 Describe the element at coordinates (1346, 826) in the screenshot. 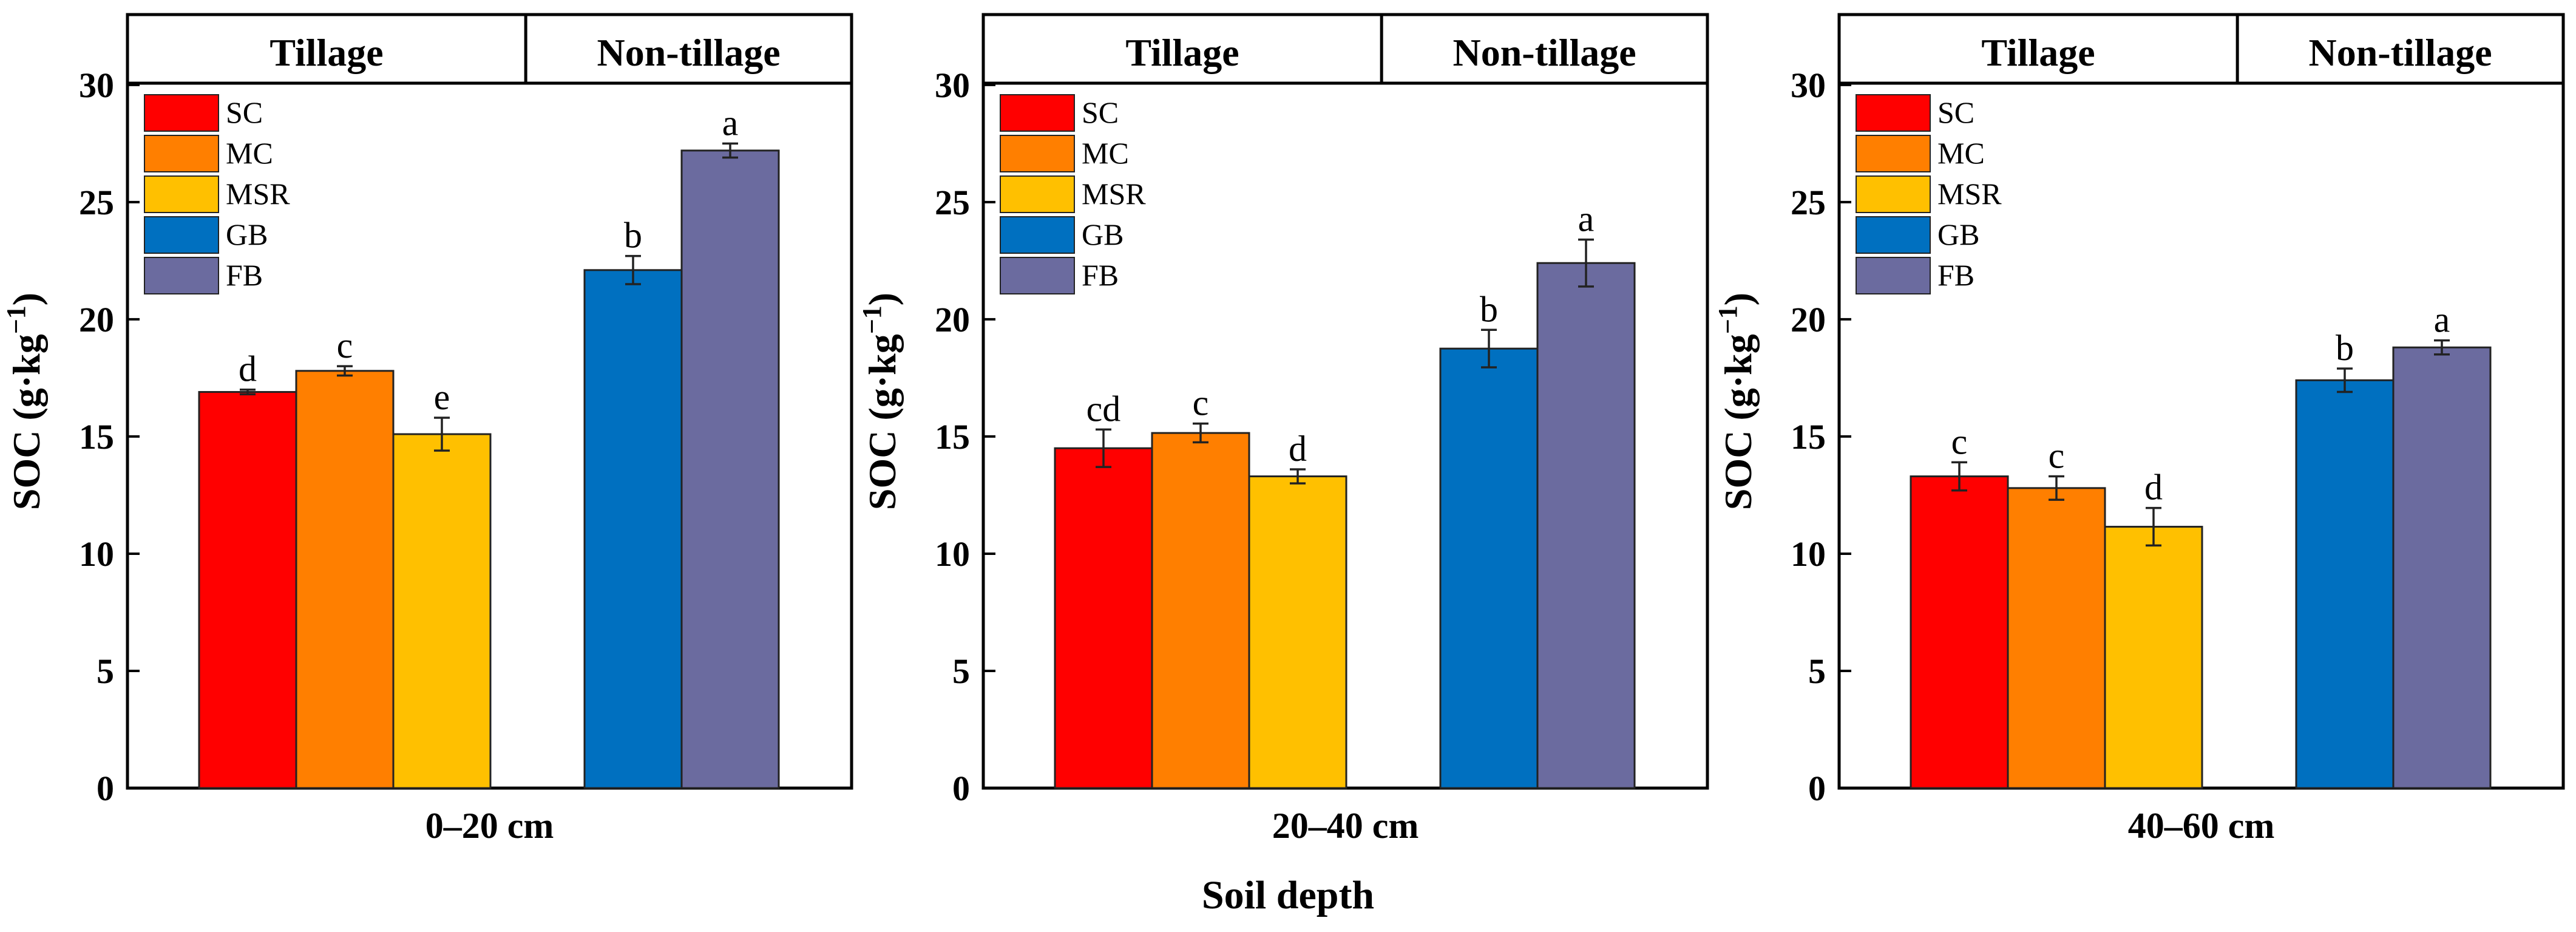

I see `panel-depth-label: 20–40 cm` at that location.